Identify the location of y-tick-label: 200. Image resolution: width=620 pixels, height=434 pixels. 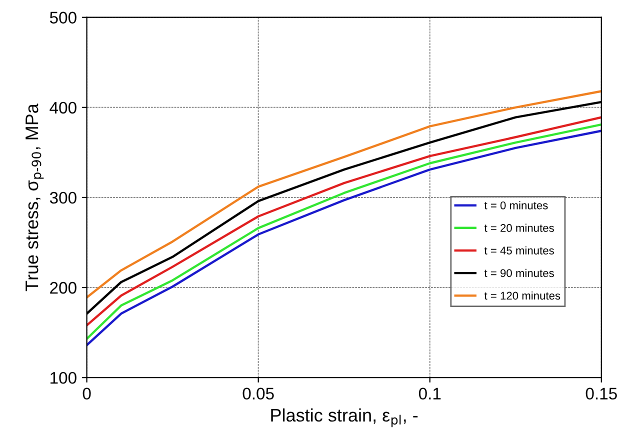
(63, 288).